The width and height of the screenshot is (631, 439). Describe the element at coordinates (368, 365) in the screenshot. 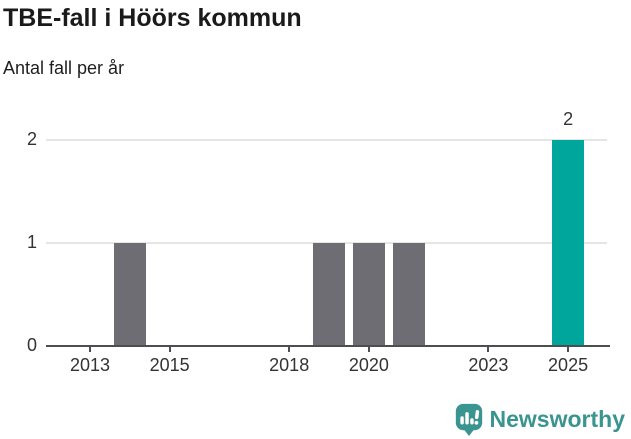

I see `x-tick-label-2020: 2020` at that location.